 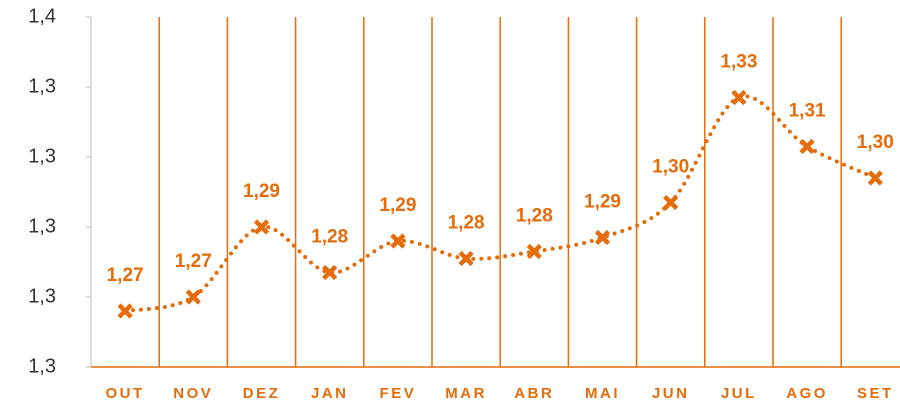 I want to click on data-label: 1,33, so click(x=738, y=62).